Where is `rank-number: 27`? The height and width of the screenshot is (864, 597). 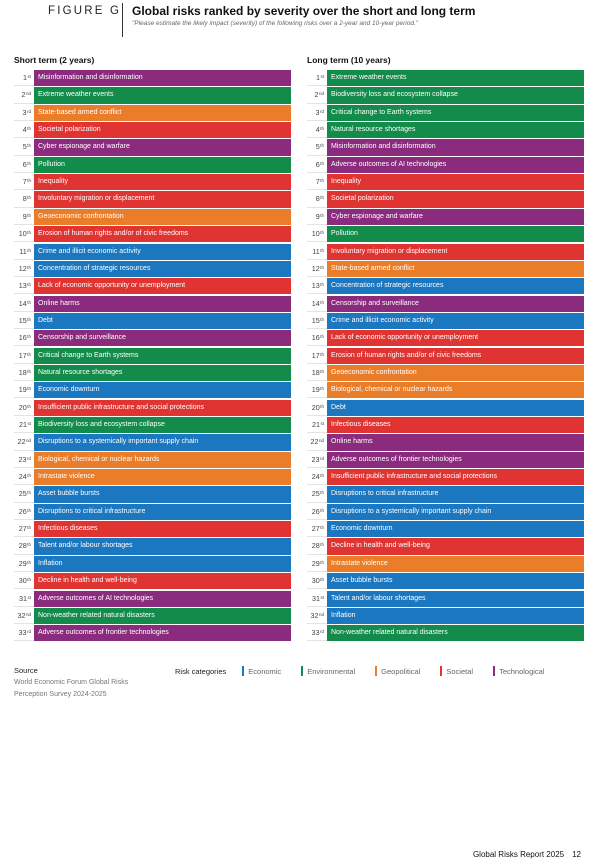
rank-number: 27 is located at coordinates (22, 529).